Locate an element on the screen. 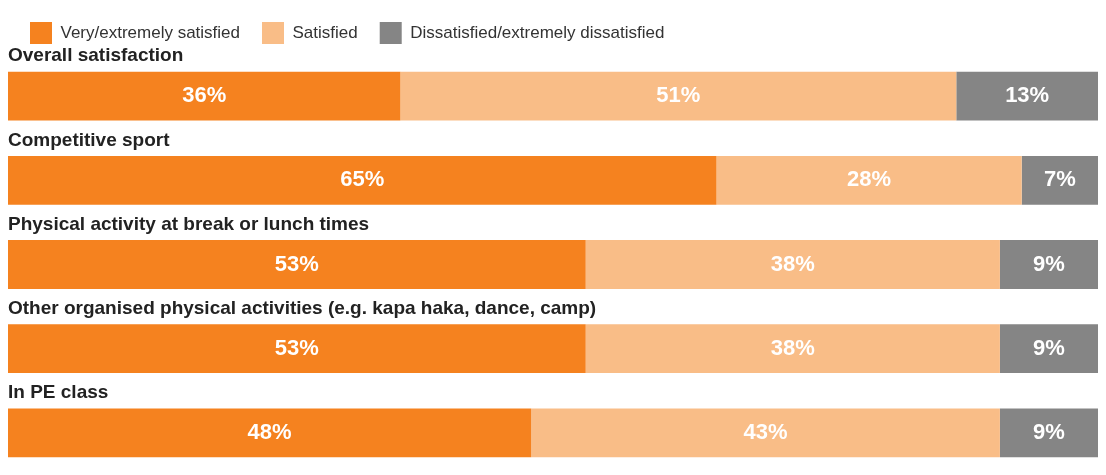 This screenshot has width=1106, height=475. legend-label: Satisfied is located at coordinates (325, 32).